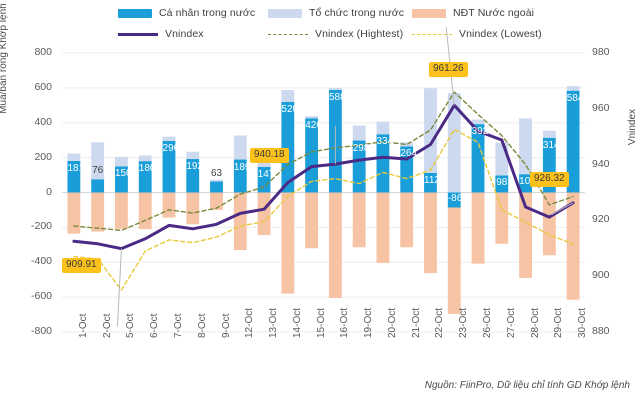 Image resolution: width=640 pixels, height=400 pixels. I want to click on legend-swatch-to-chuc-trong-nuoc, so click(285, 13).